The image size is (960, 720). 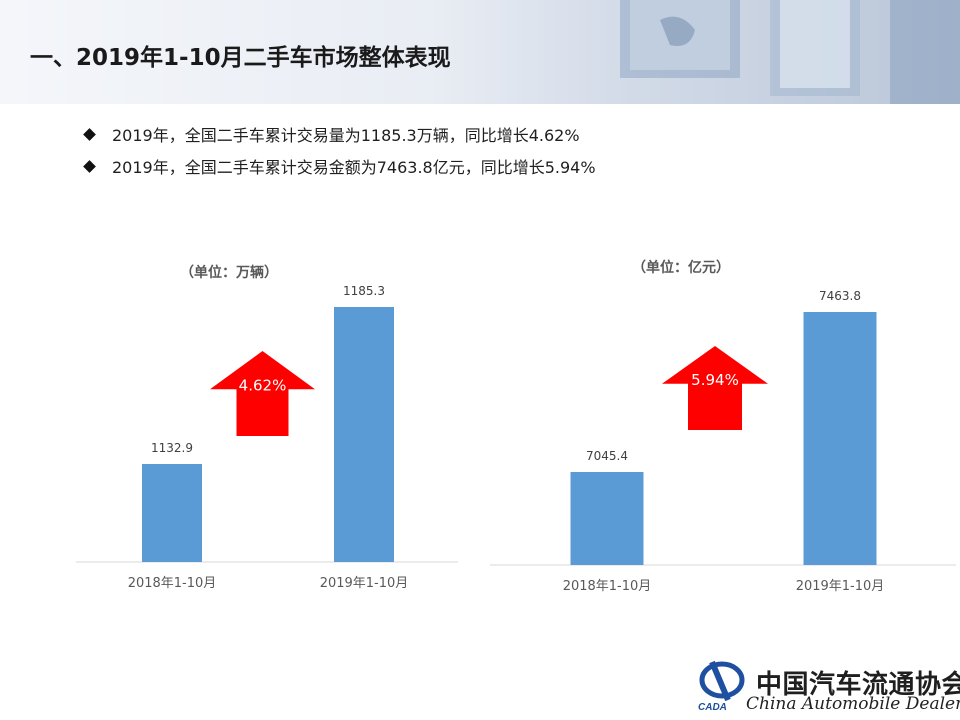 I want to click on data-label: 7463.8, so click(x=840, y=296).